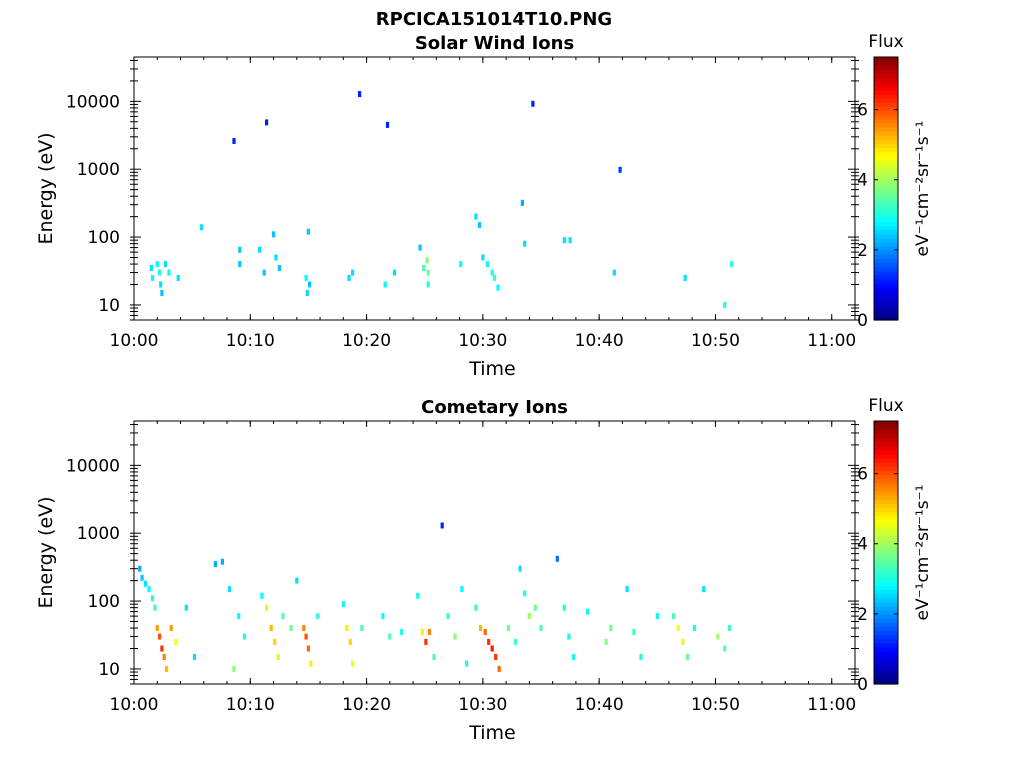 This screenshot has width=1024, height=768. I want to click on x-tick-label: 11:00, so click(831, 341).